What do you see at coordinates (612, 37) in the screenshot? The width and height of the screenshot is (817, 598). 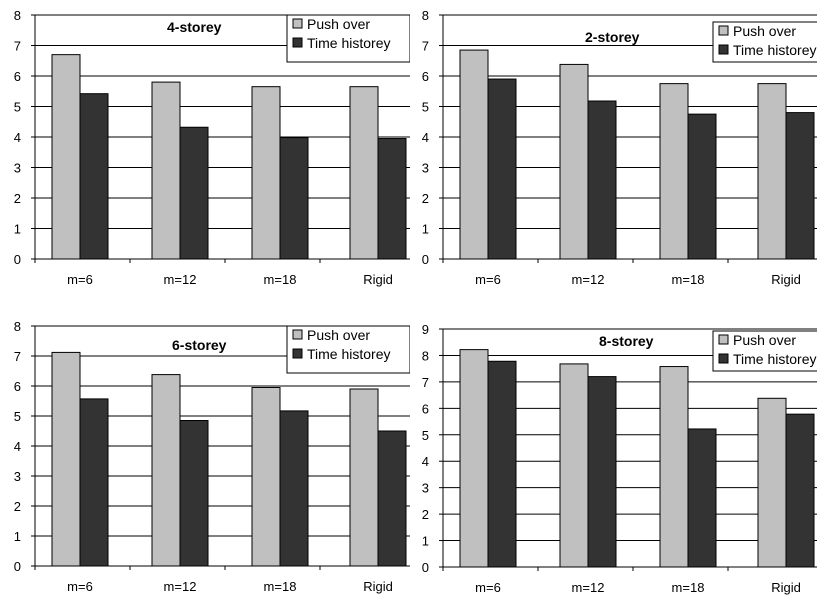 I see `chart-title: 2-storey` at bounding box center [612, 37].